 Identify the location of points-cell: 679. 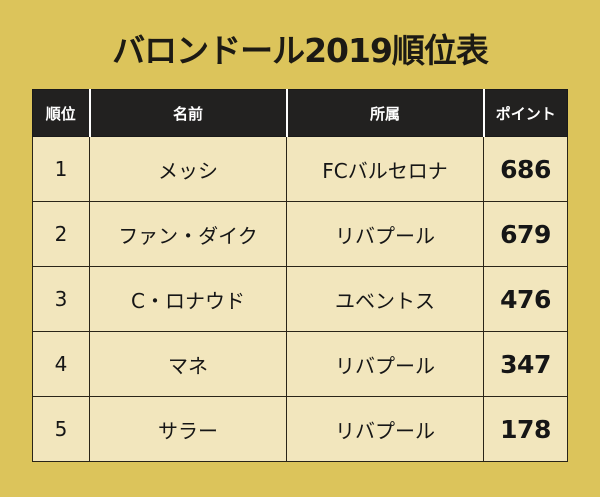
(525, 234).